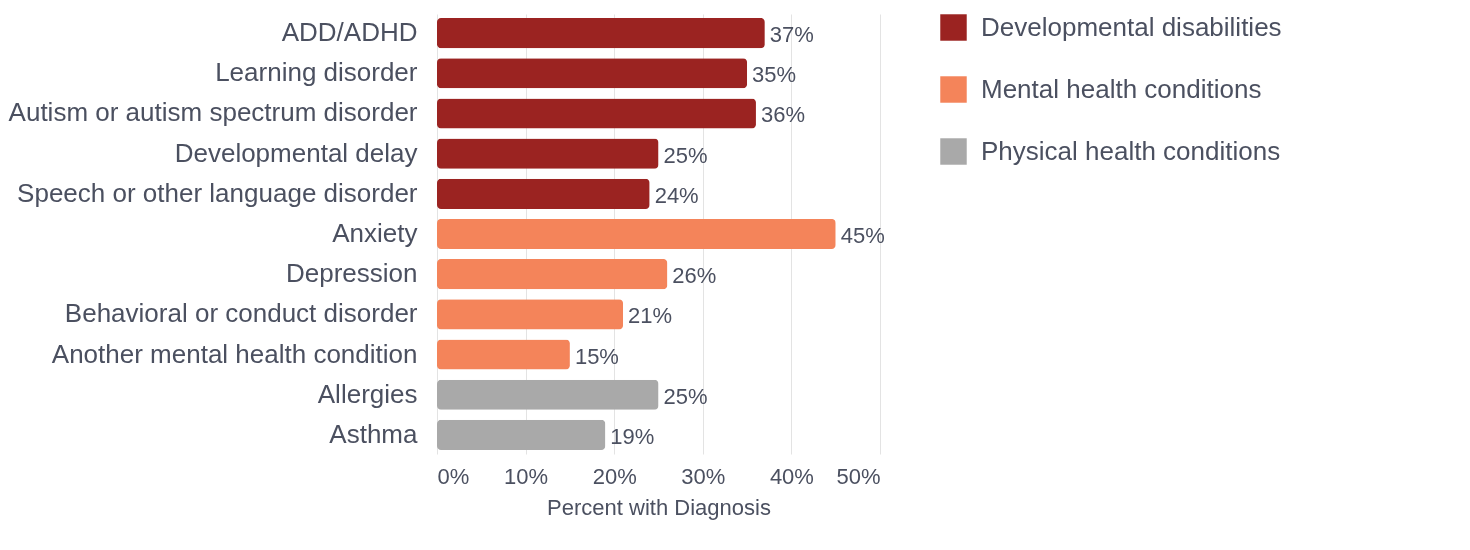 This screenshot has width=1470, height=550. What do you see at coordinates (632, 436) in the screenshot?
I see `data-label: 19%` at bounding box center [632, 436].